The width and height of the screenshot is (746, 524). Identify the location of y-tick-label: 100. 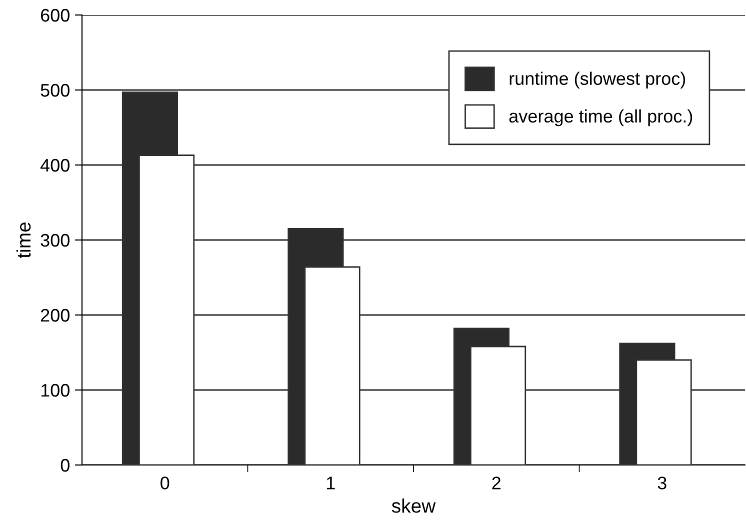
(55, 390).